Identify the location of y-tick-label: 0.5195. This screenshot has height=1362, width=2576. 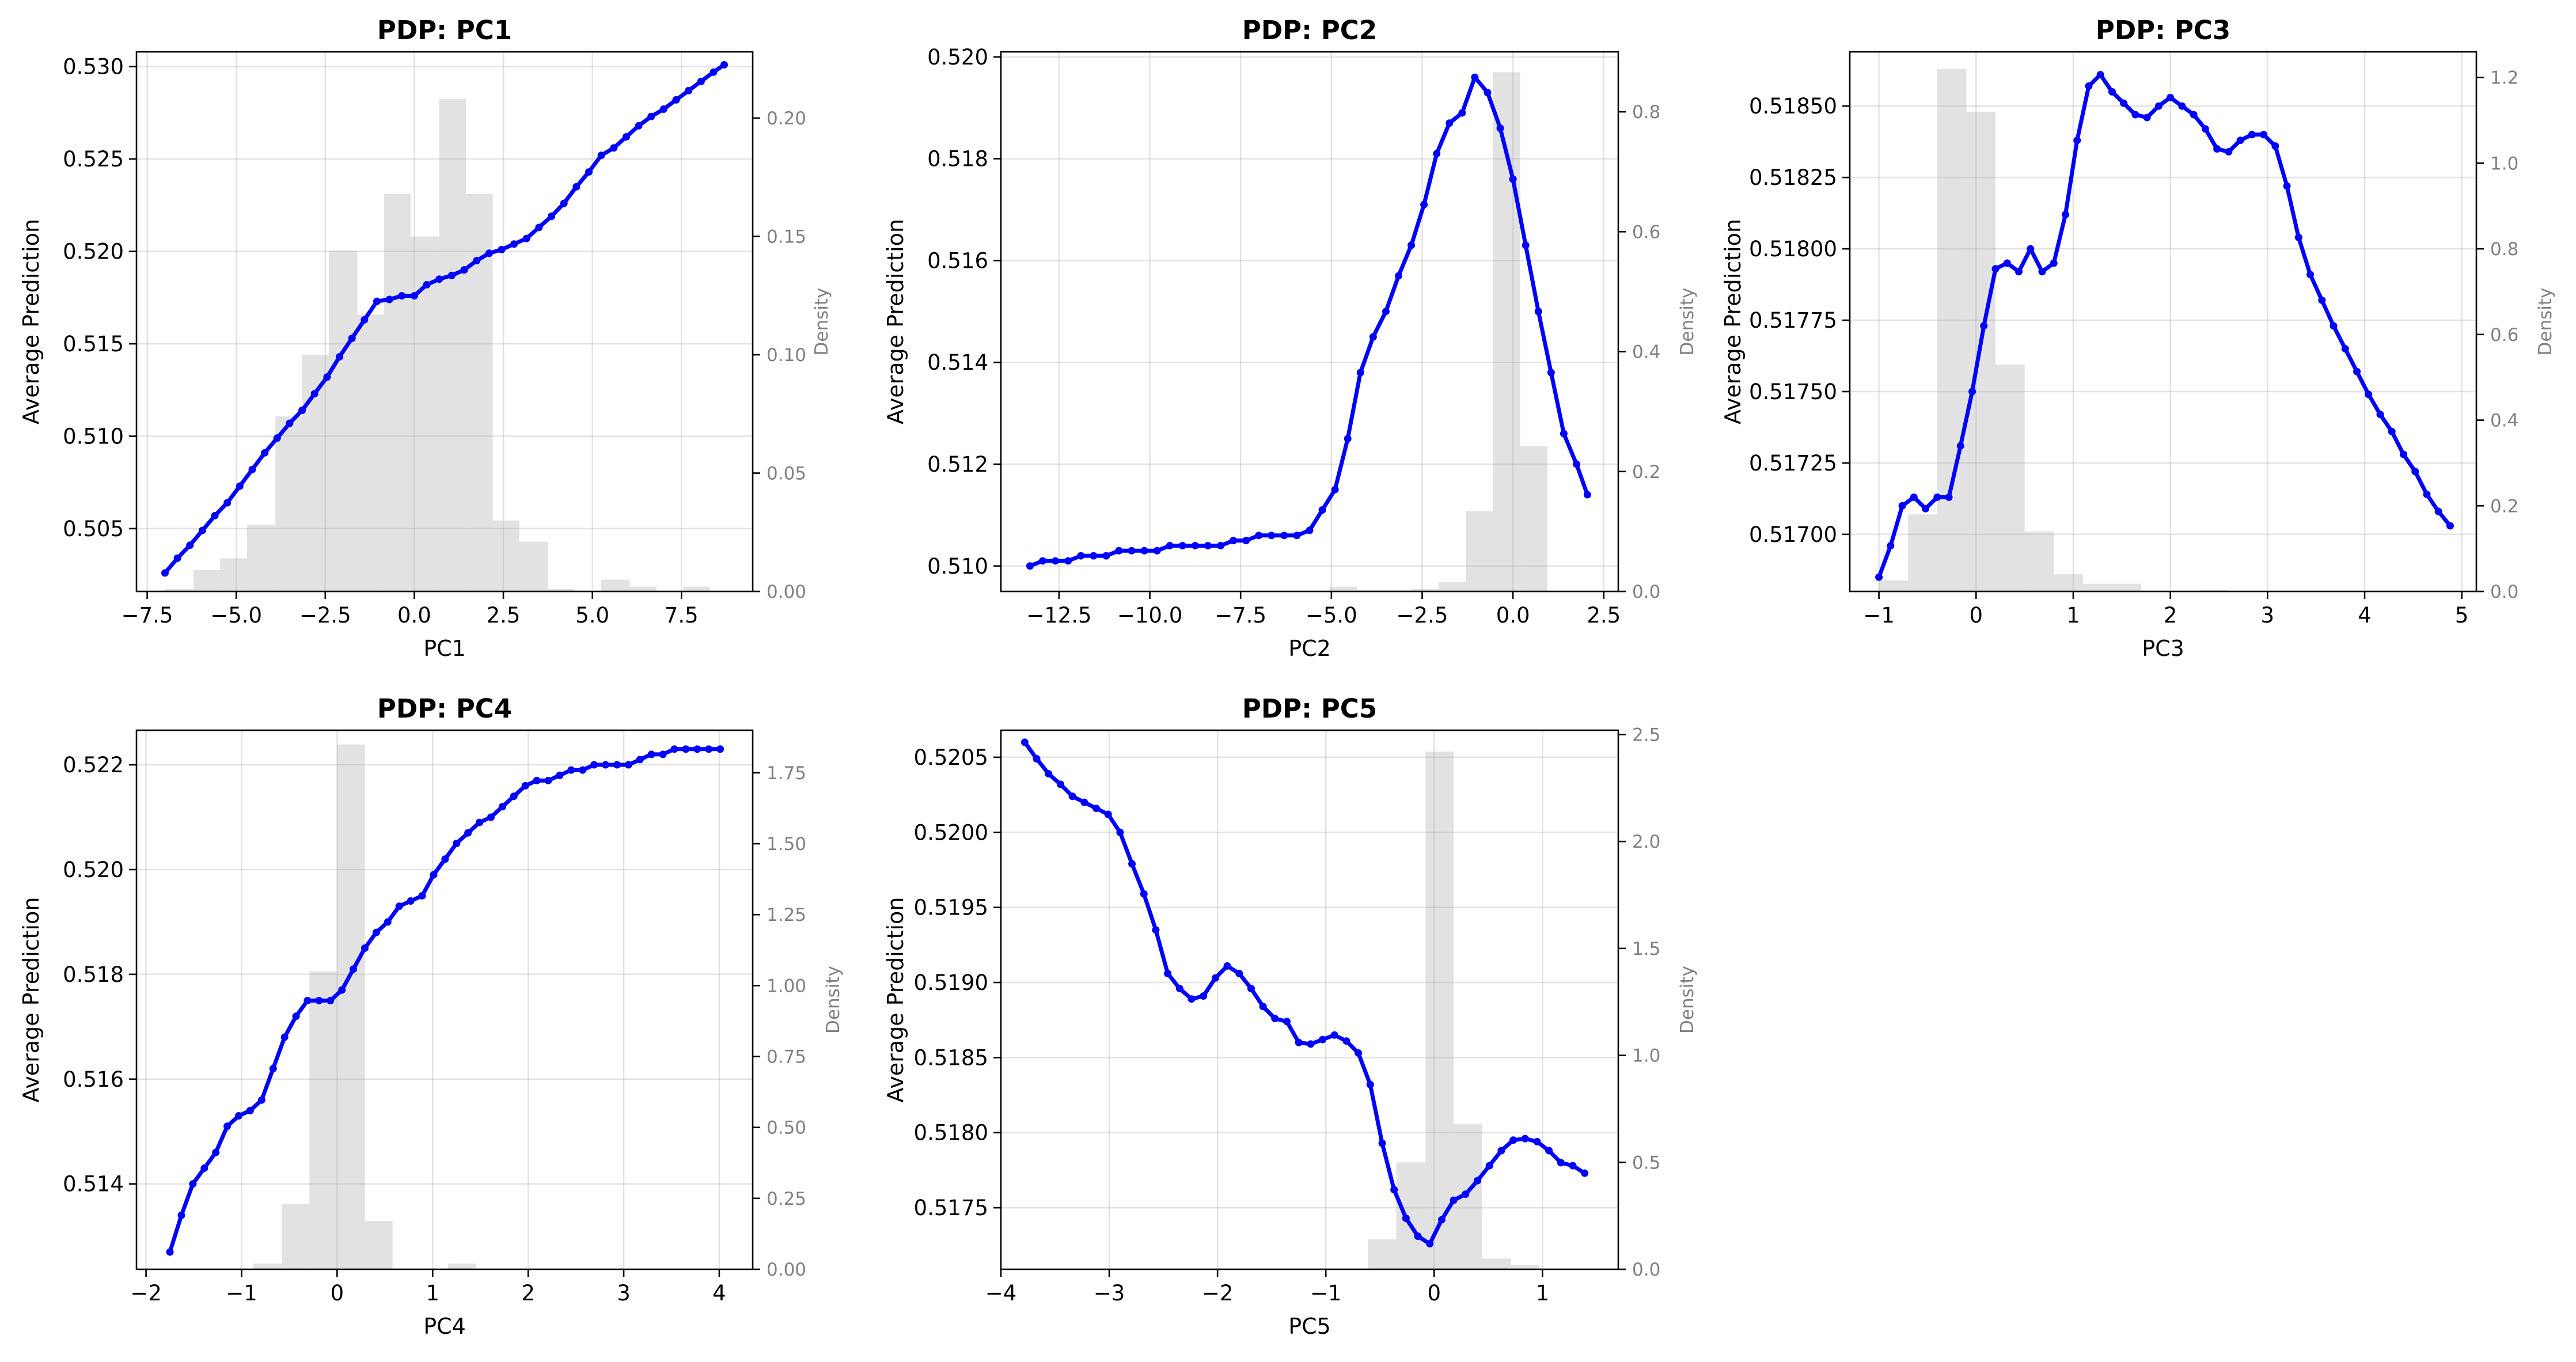
(951, 908).